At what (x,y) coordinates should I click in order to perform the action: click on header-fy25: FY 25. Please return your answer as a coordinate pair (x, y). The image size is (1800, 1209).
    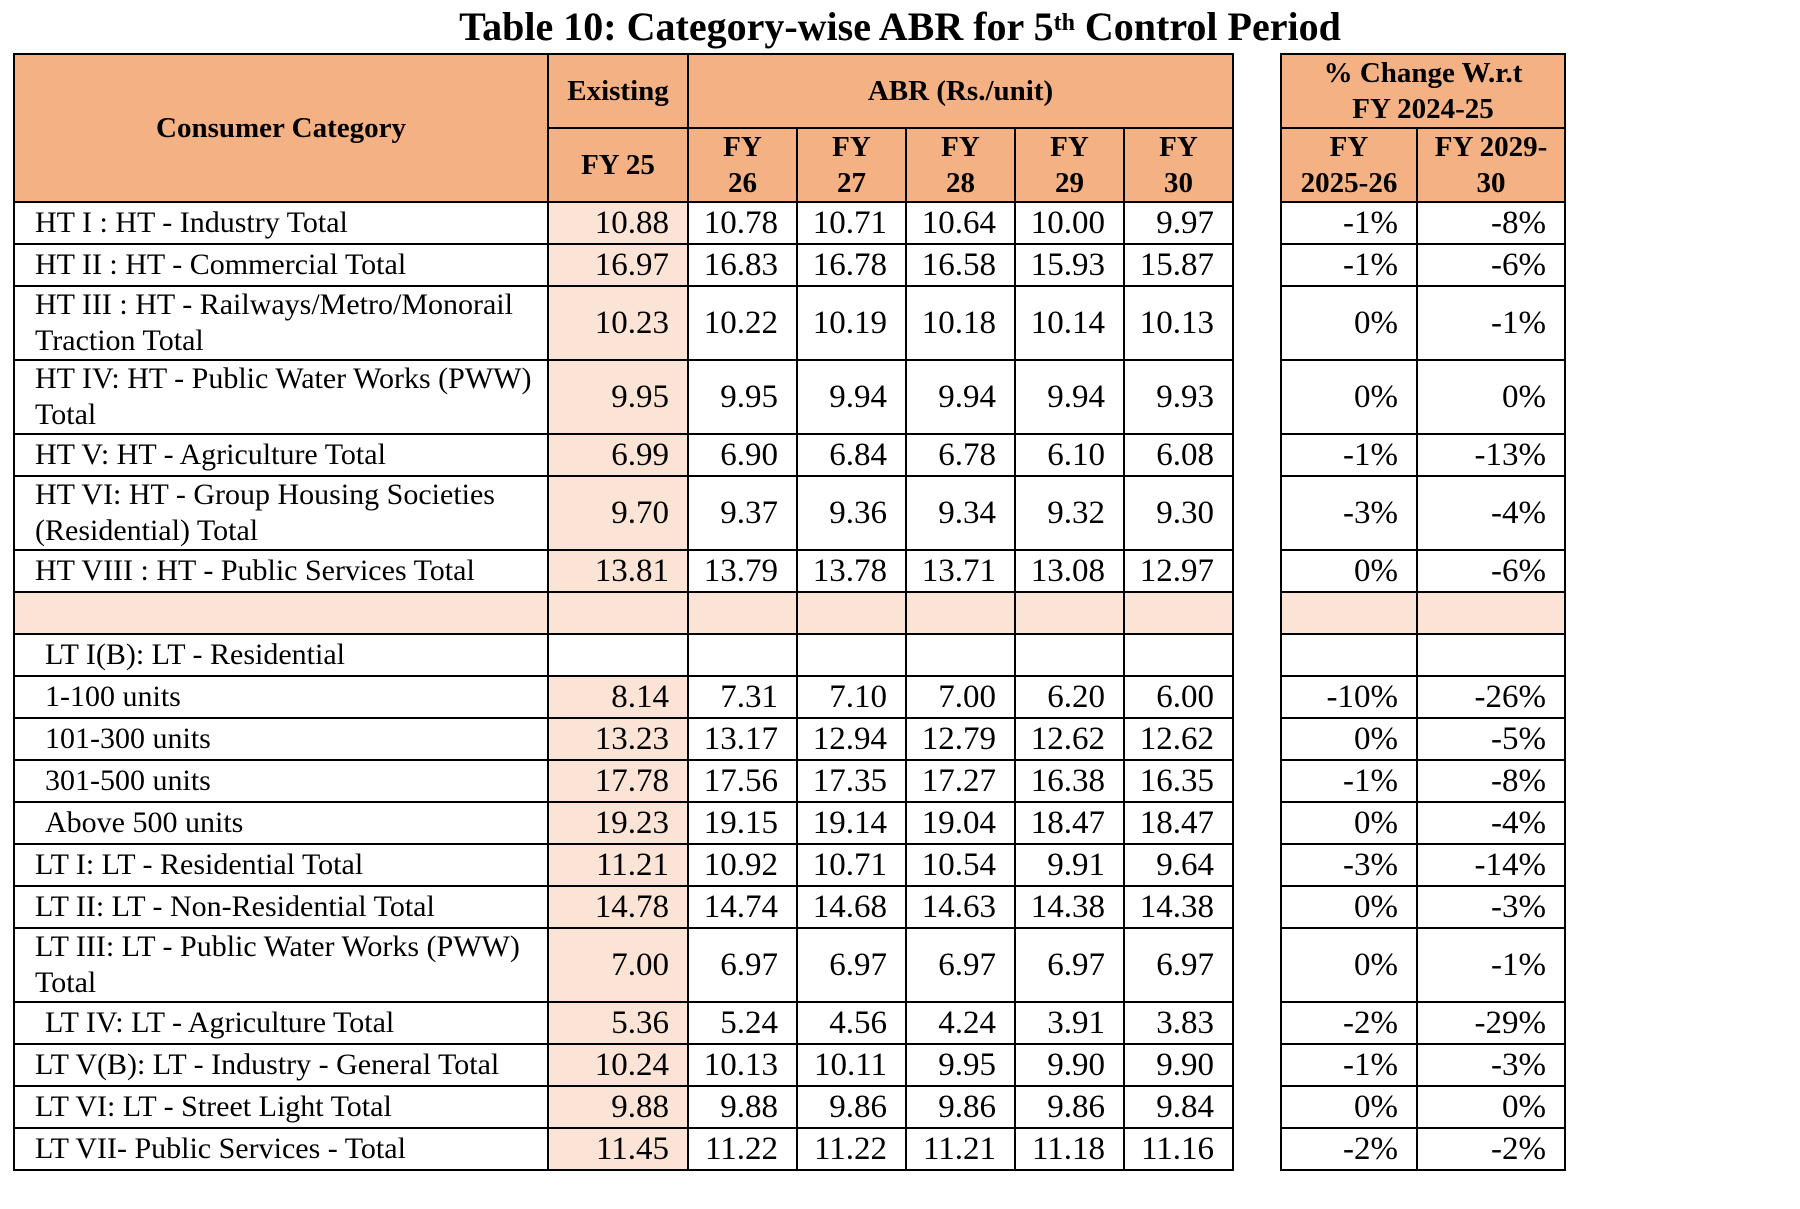
    Looking at the image, I should click on (618, 165).